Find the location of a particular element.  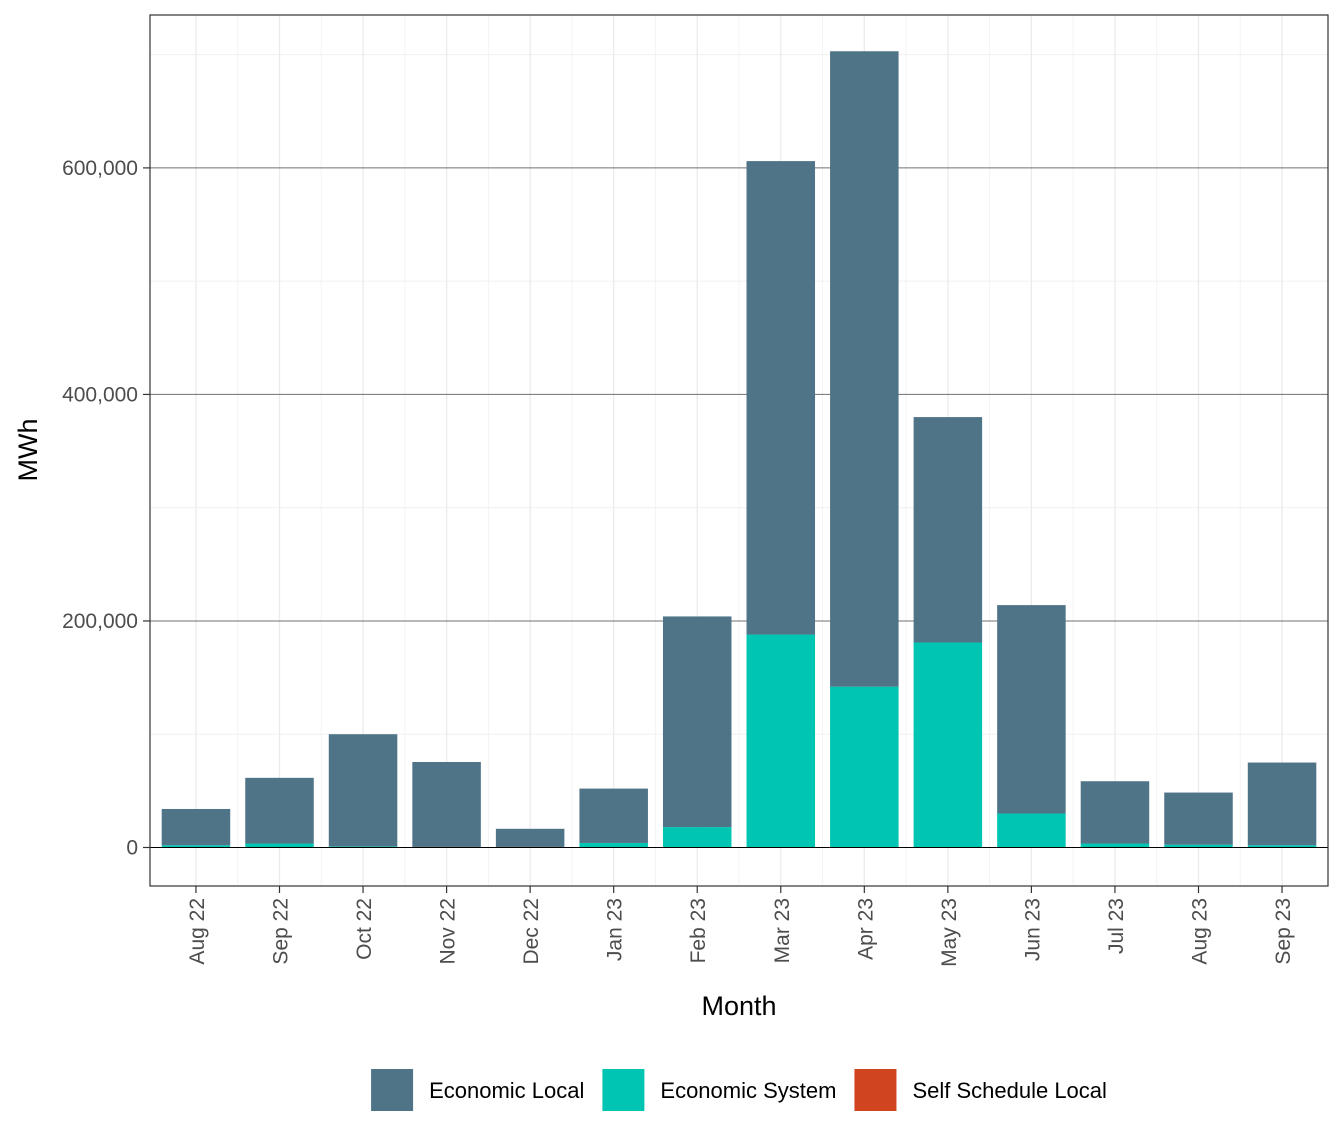

x-tick-label: Nov 22 is located at coordinates (448, 931).